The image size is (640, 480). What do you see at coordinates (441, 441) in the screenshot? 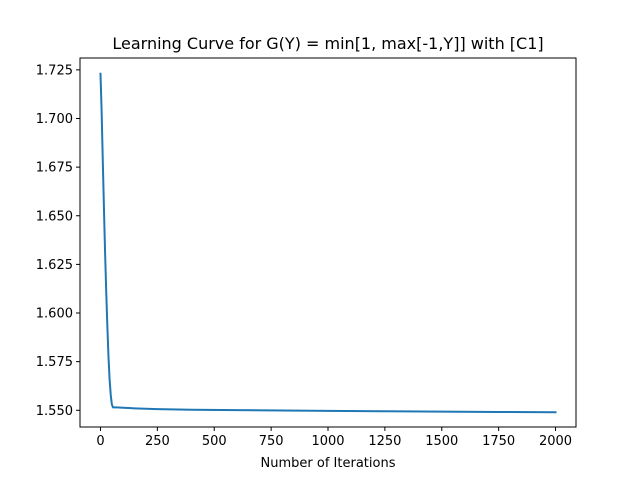
I see `x-tick-label: 1500` at bounding box center [441, 441].